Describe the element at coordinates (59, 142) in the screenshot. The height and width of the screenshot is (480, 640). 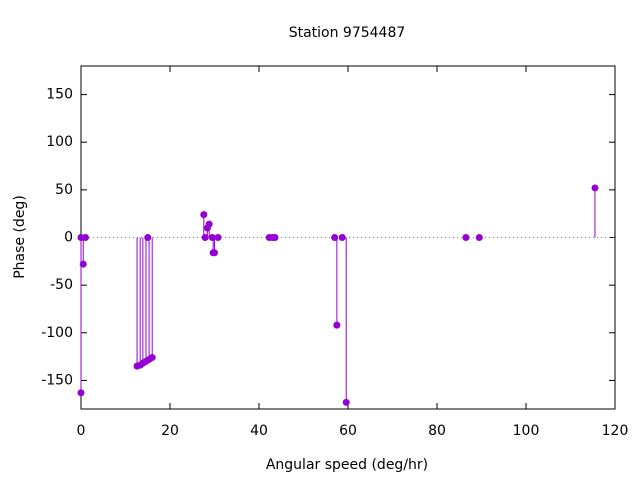
I see `y-tick-label: 100` at that location.